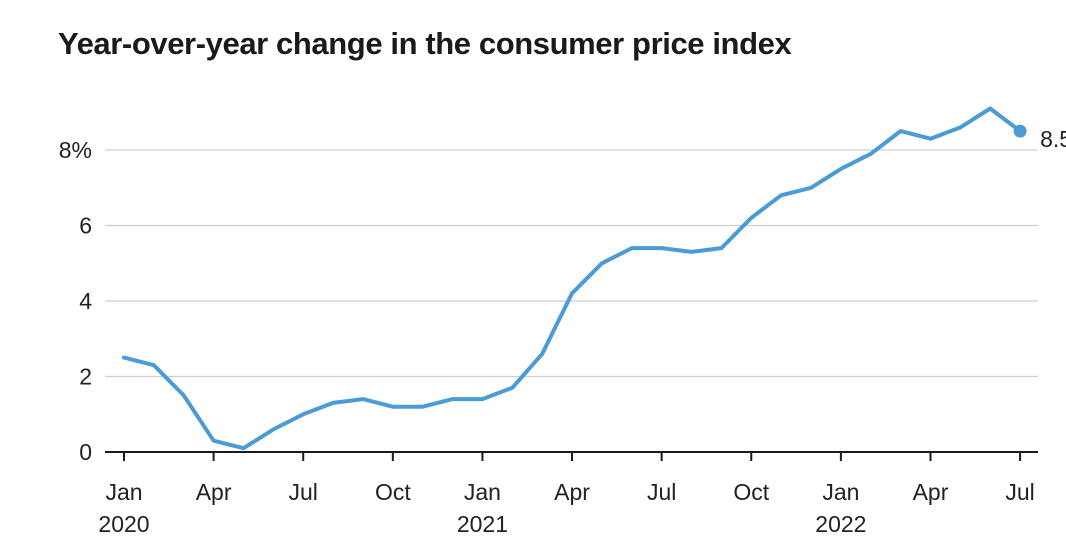 This screenshot has width=1066, height=542. I want to click on y-axis-tick-labels: 0 2 4 6 8%, so click(75, 301).